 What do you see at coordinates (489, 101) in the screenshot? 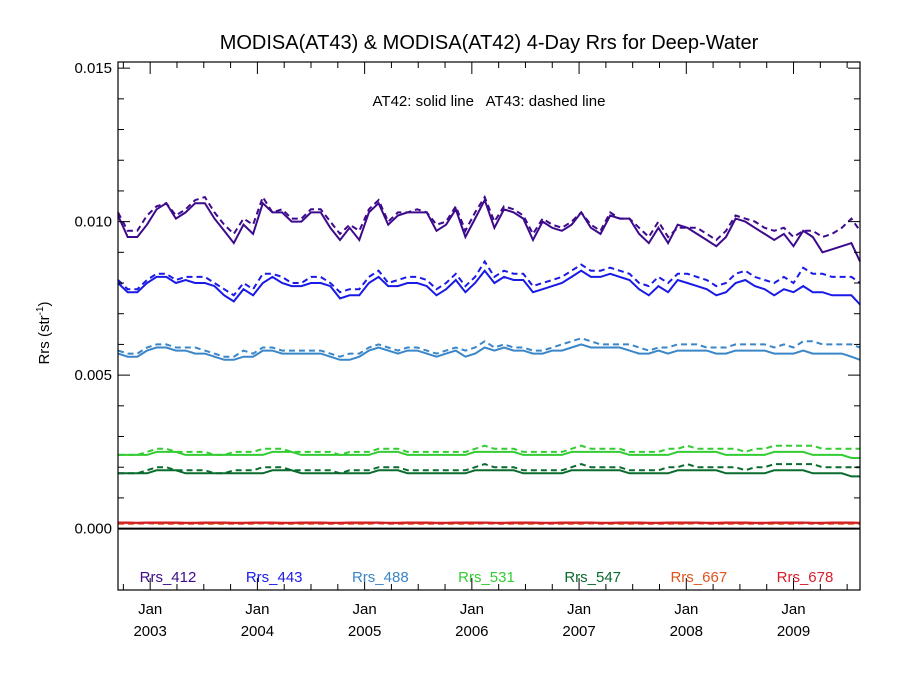
I see `line-style-note: AT42: solid line AT43: dashed line` at bounding box center [489, 101].